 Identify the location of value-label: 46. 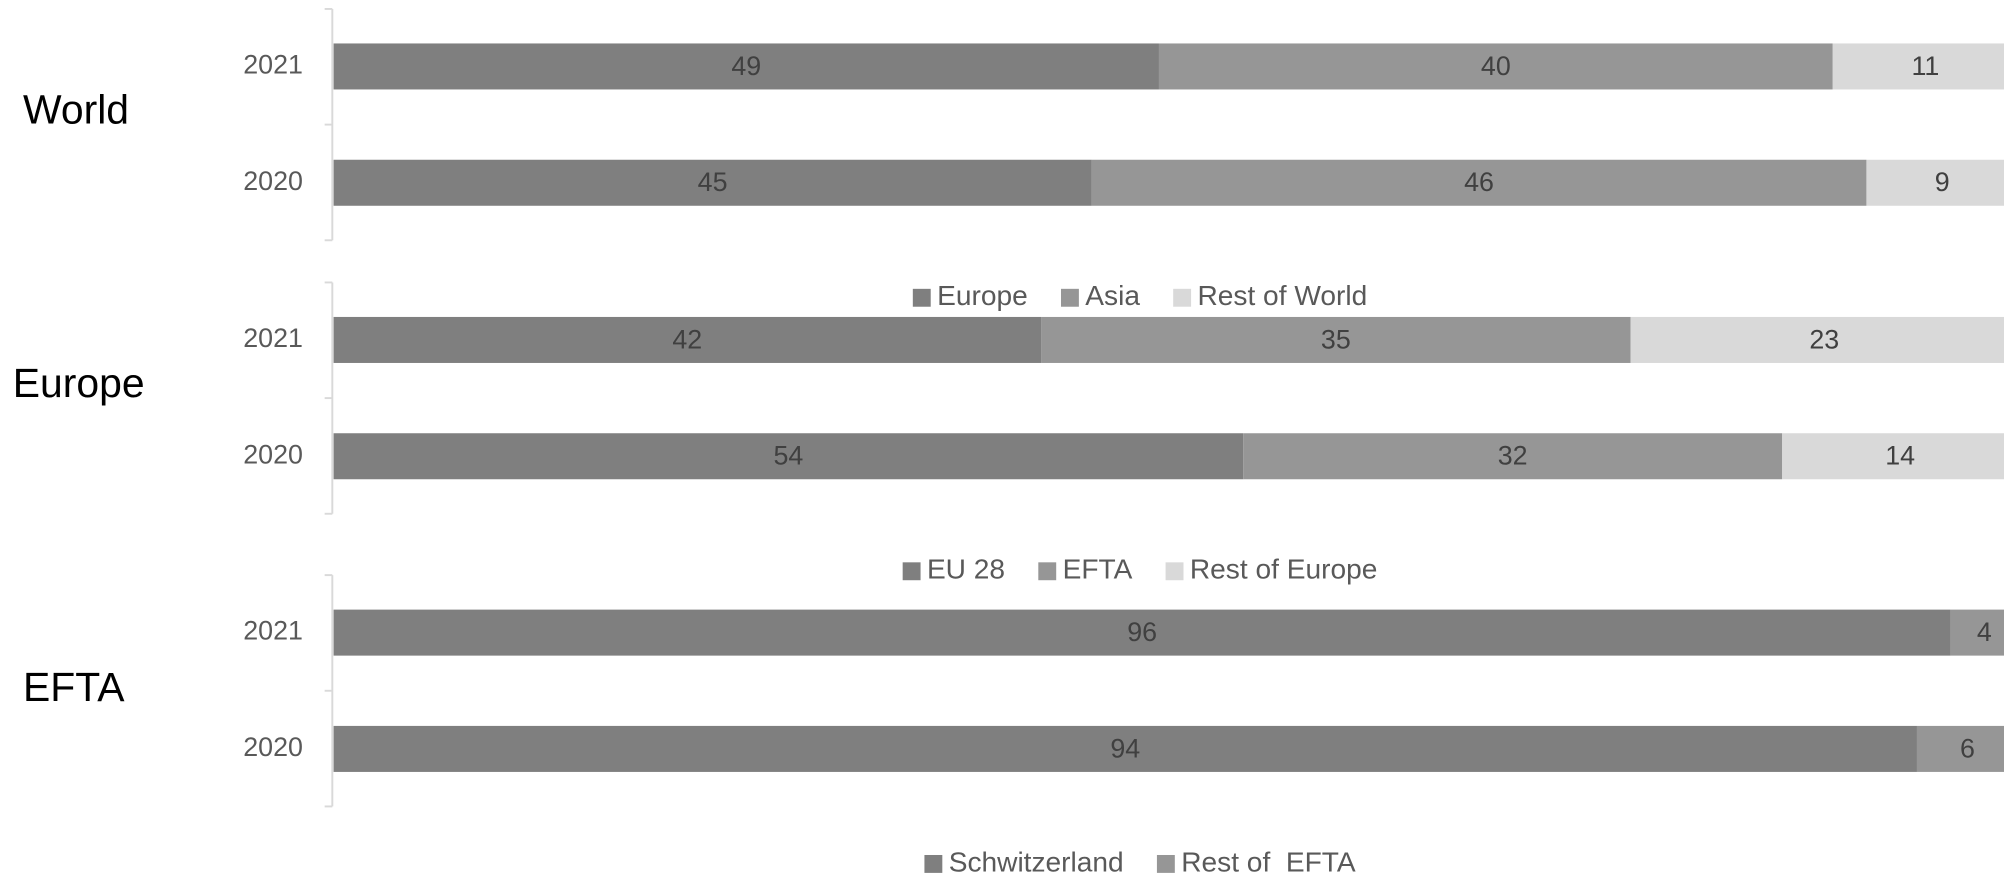
(1479, 182).